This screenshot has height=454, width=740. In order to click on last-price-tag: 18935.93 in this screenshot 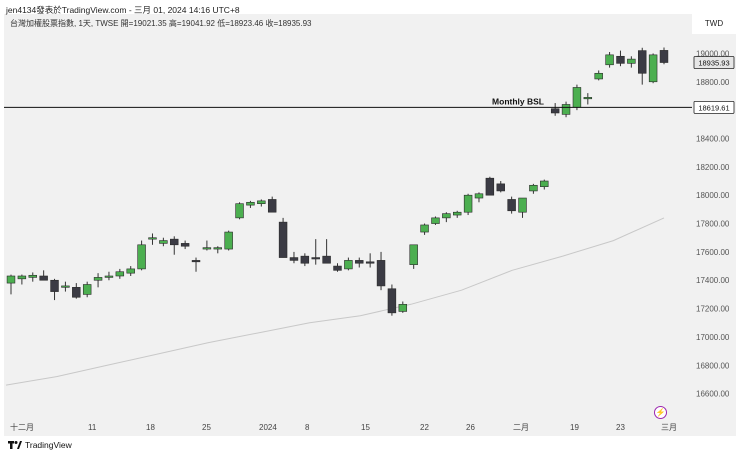, I will do `click(714, 62)`.